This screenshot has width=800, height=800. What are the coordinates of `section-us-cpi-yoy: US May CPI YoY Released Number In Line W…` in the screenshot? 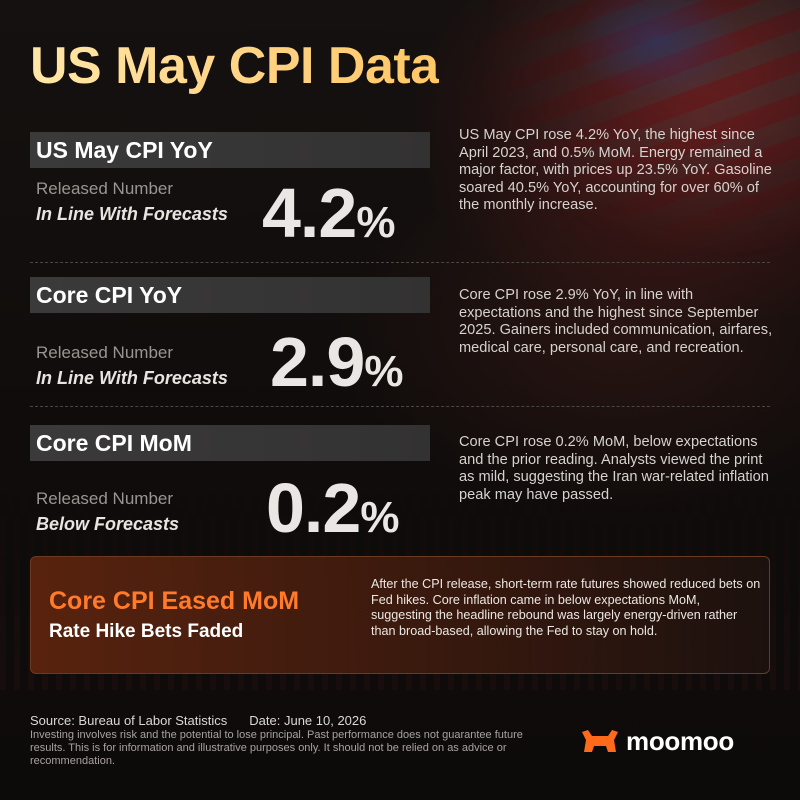 It's located at (400, 192).